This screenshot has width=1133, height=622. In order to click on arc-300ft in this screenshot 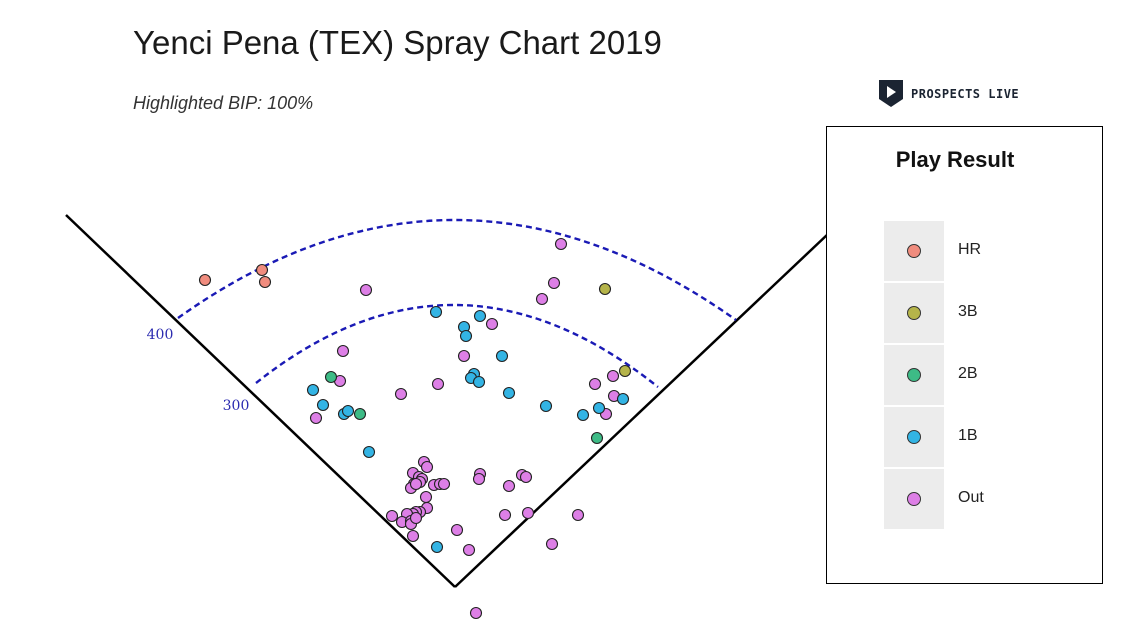, I will do `click(457, 345)`.